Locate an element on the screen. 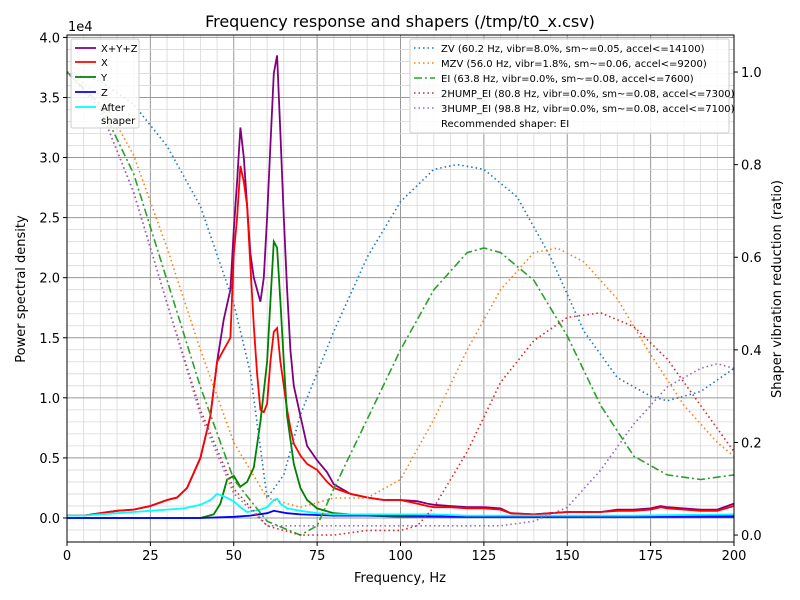 This screenshot has width=800, height=600. legend-shapers-box is located at coordinates (569, 86).